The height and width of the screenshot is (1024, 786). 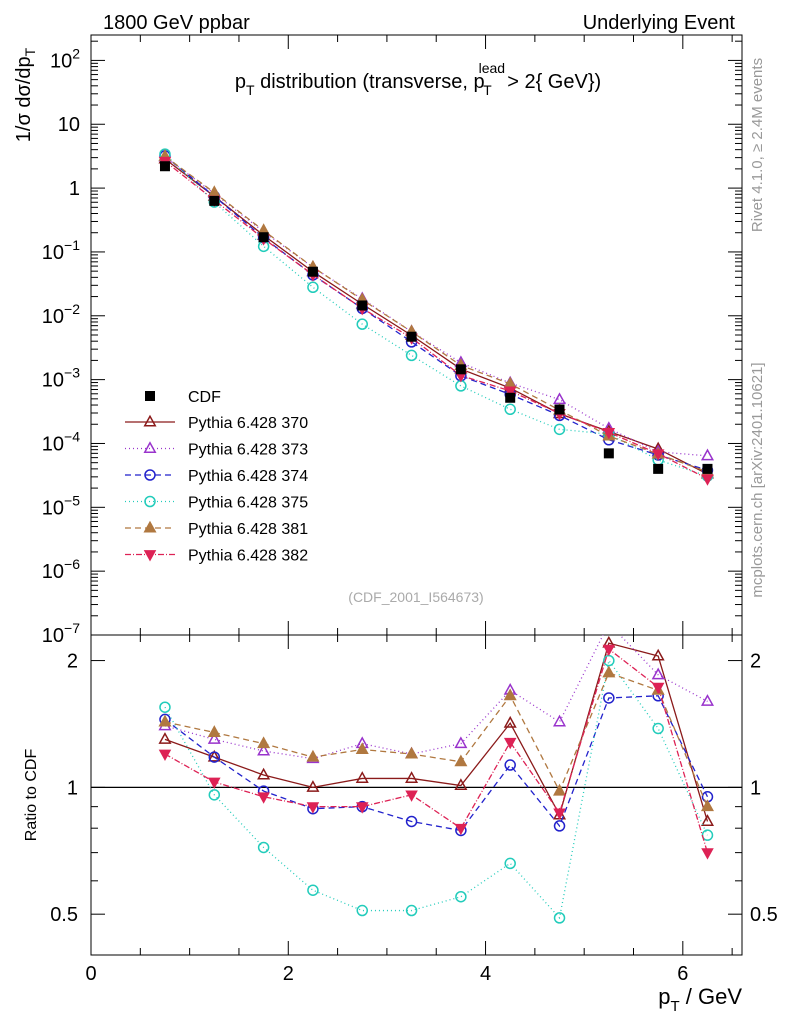 I want to click on legend-label: CDF, so click(x=204, y=397).